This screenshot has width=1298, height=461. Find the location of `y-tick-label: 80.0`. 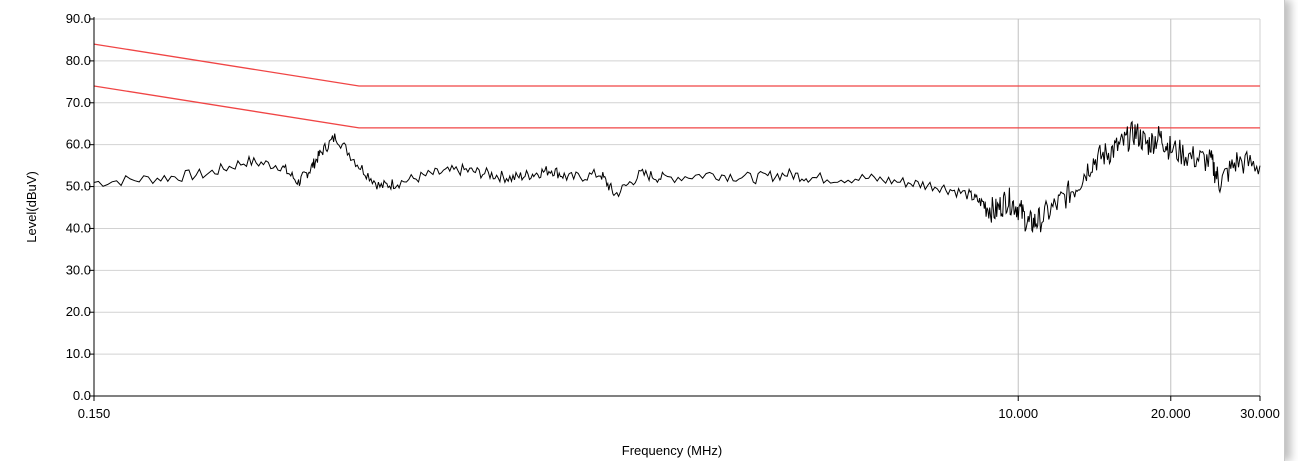

y-tick-label: 80.0 is located at coordinates (78, 60).